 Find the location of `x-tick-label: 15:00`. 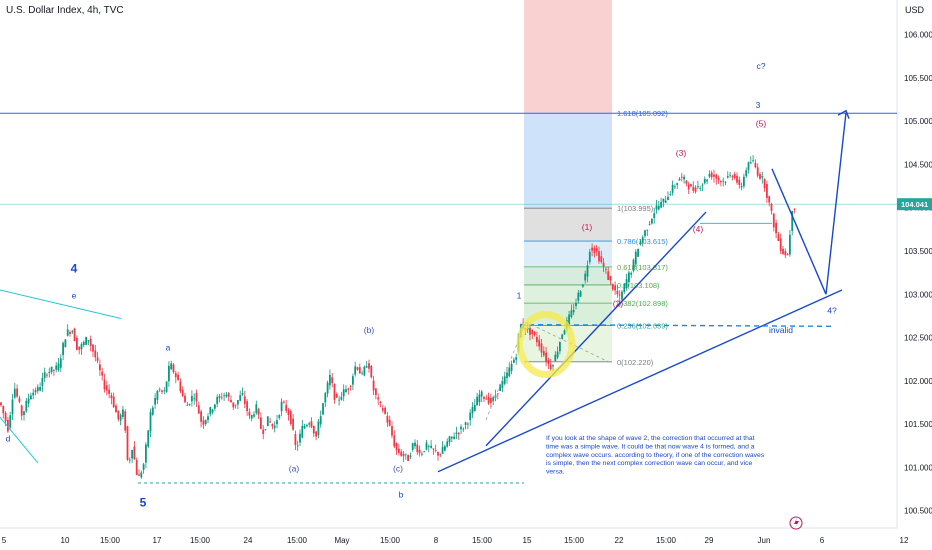

x-tick-label: 15:00 is located at coordinates (390, 540).